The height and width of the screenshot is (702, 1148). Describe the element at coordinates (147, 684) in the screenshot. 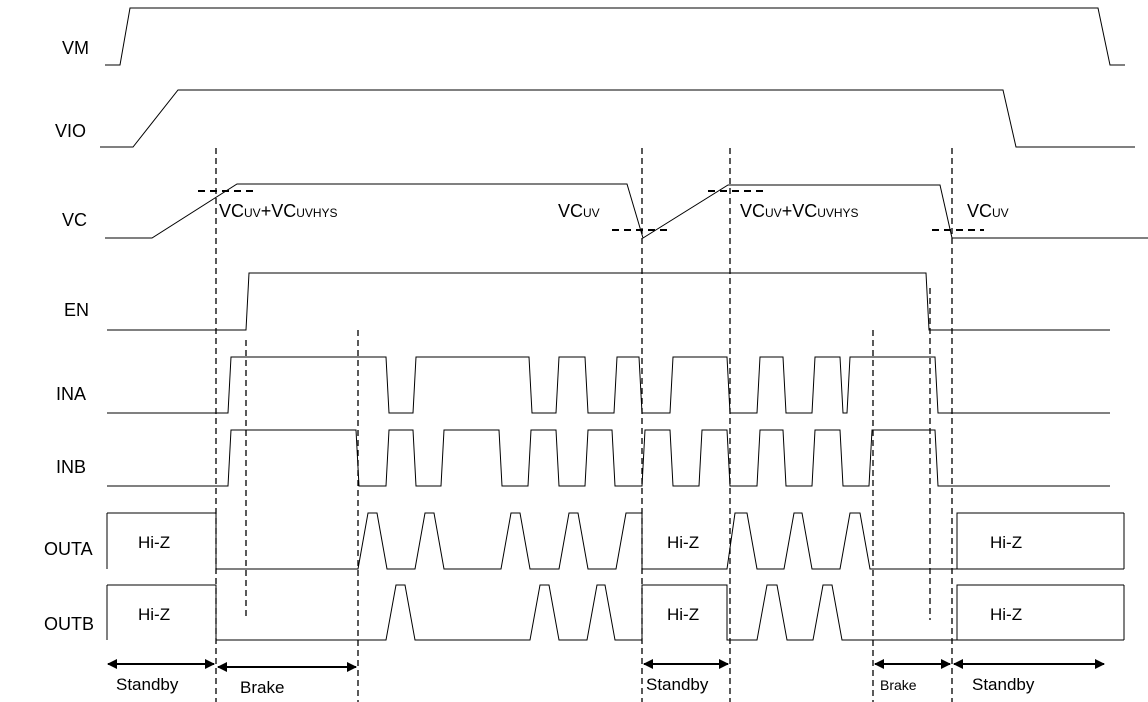

I see `standby-label-1: Standby` at that location.